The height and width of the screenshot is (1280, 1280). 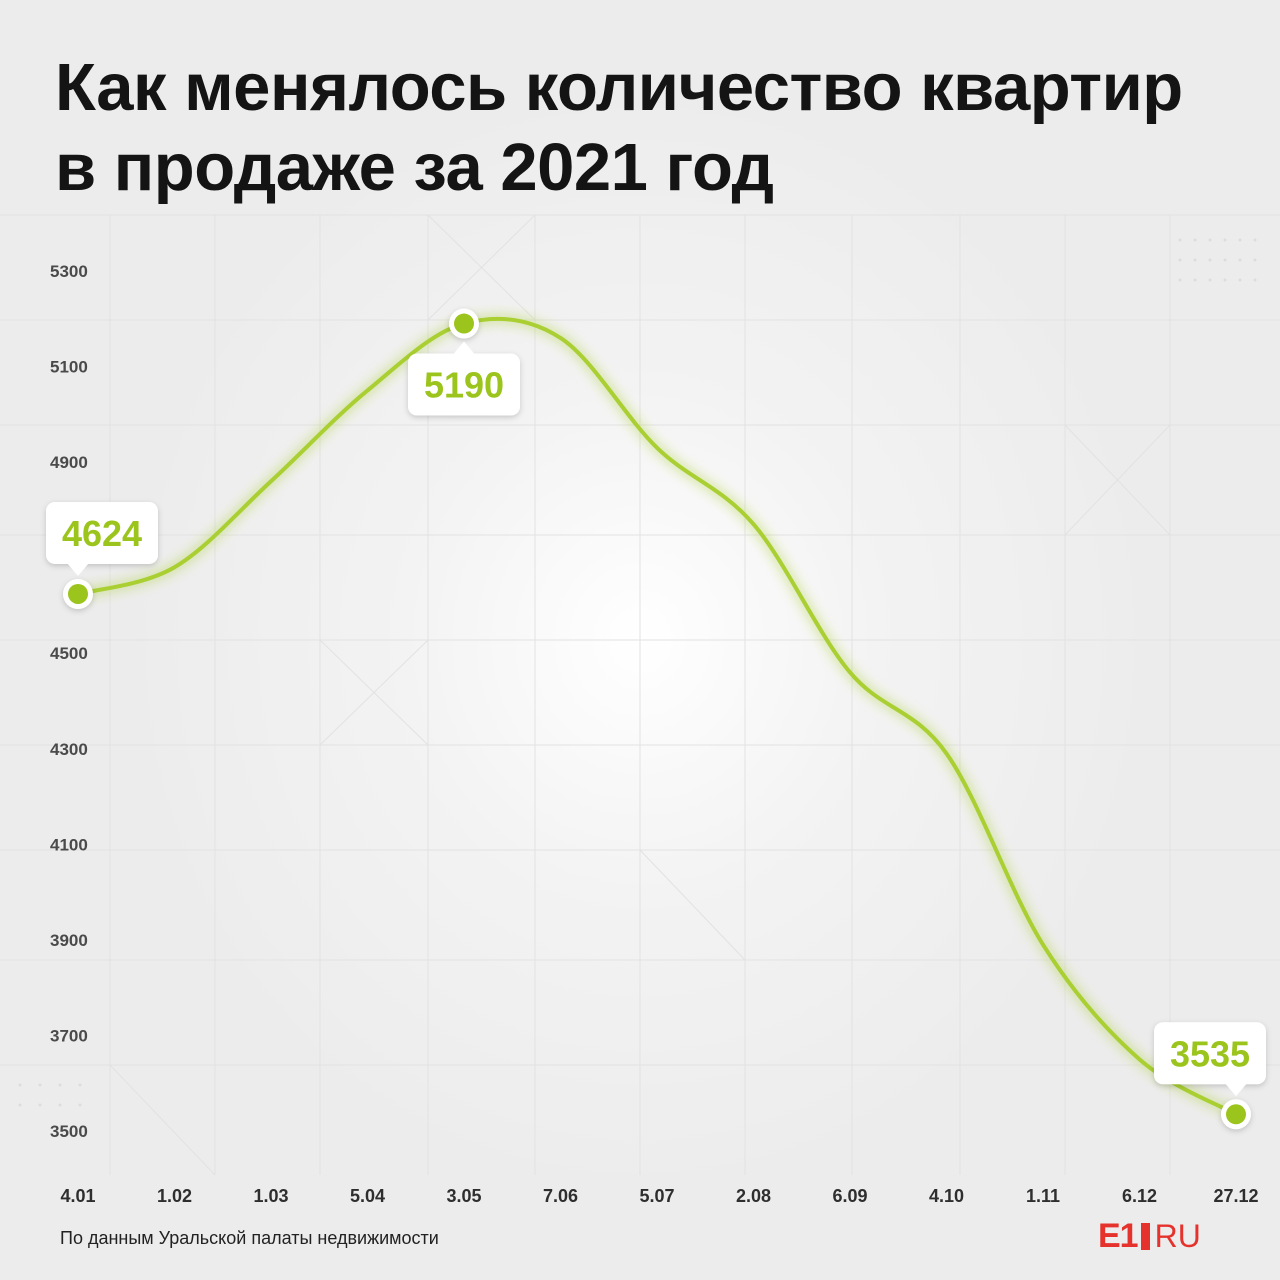 What do you see at coordinates (656, 1196) in the screenshot?
I see `x-tick-label: 5.07` at bounding box center [656, 1196].